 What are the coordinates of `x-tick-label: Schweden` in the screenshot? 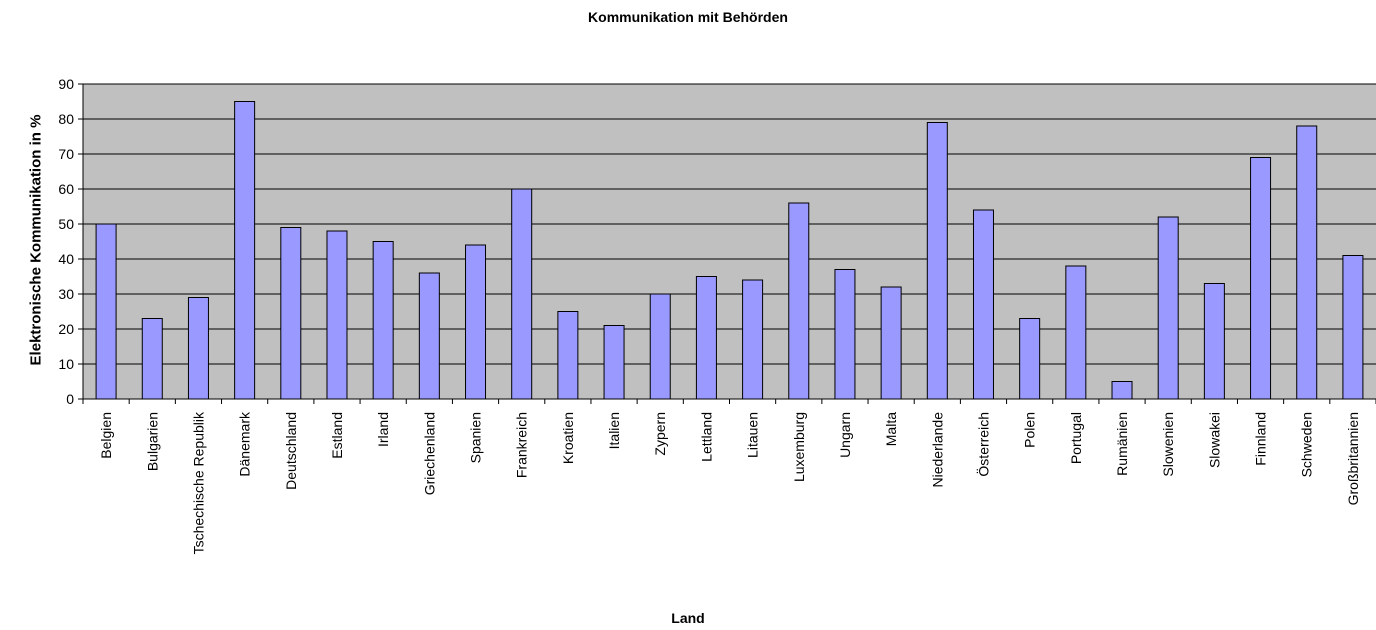 It's located at (1307, 444).